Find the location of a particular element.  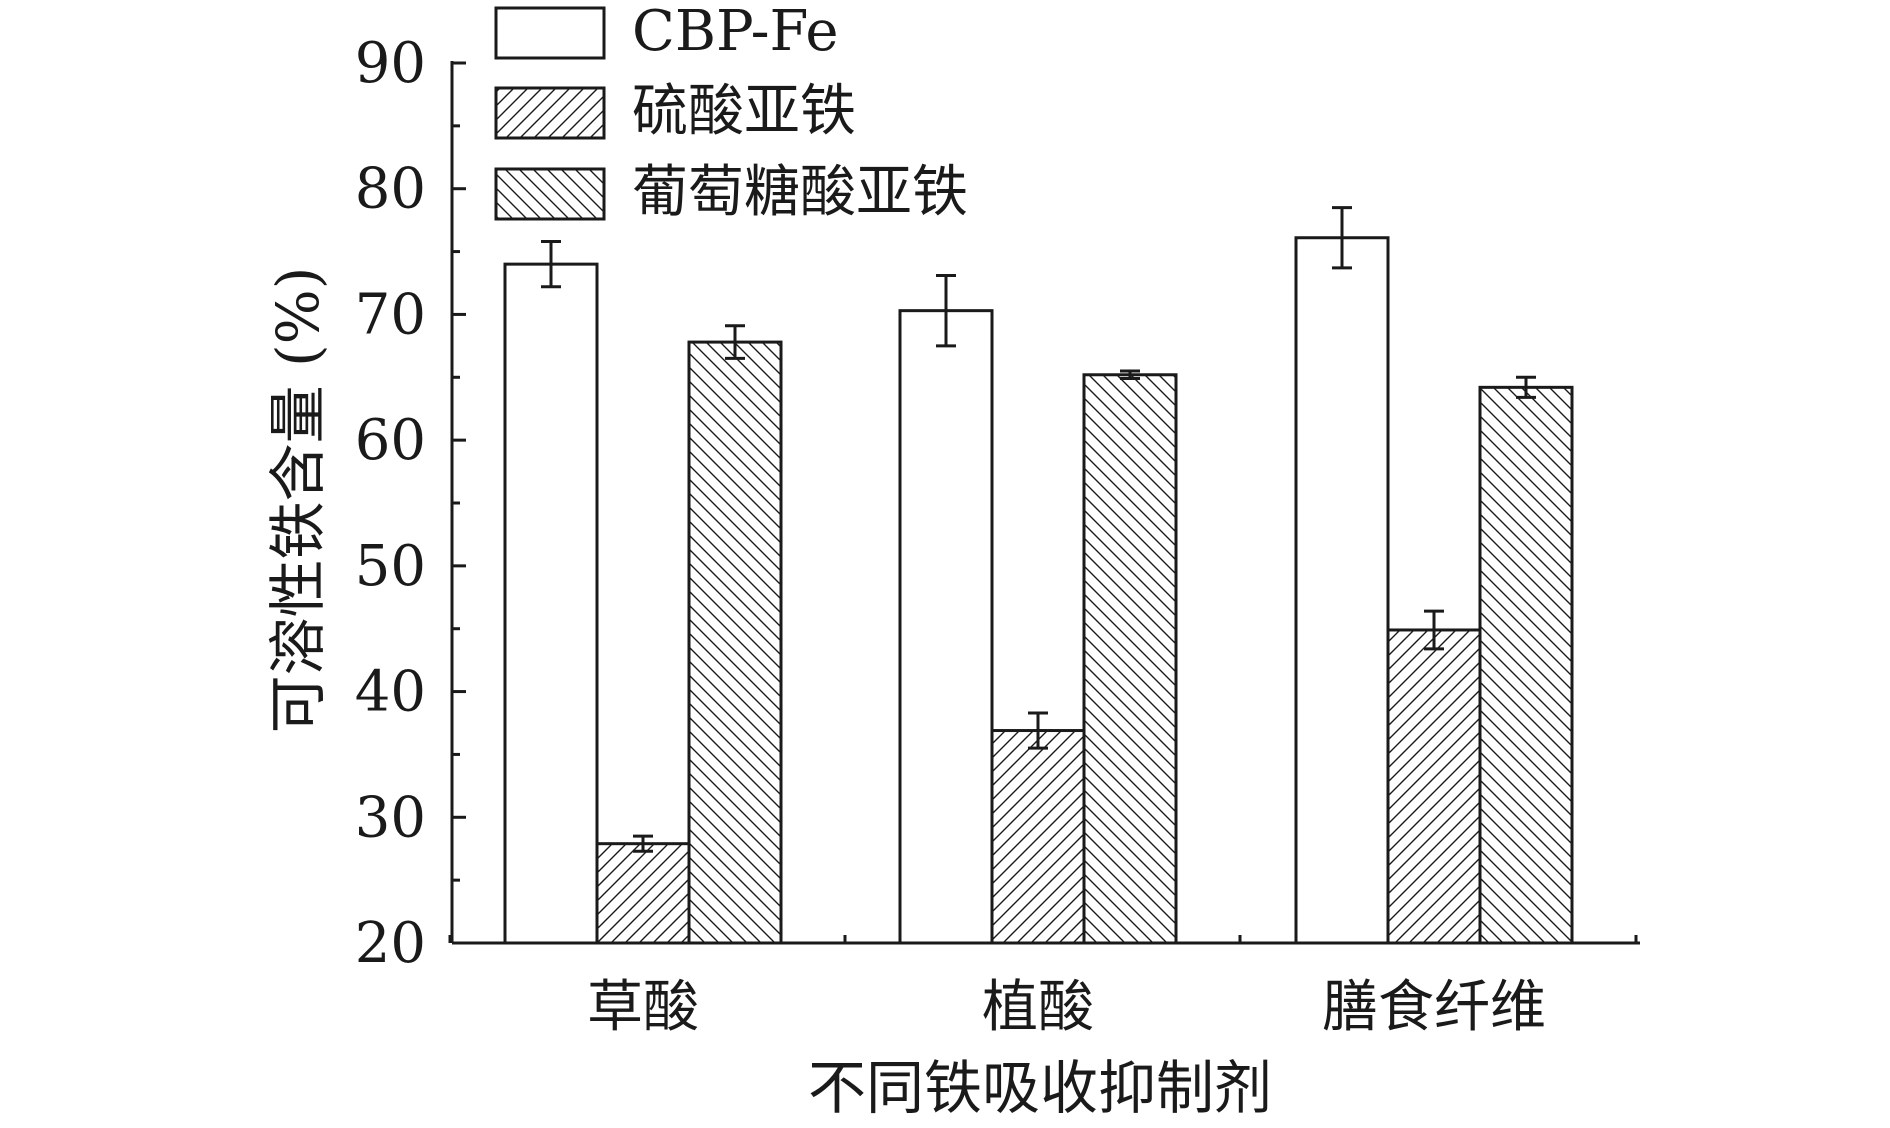

x-category-label: 植酸 is located at coordinates (1038, 1007).